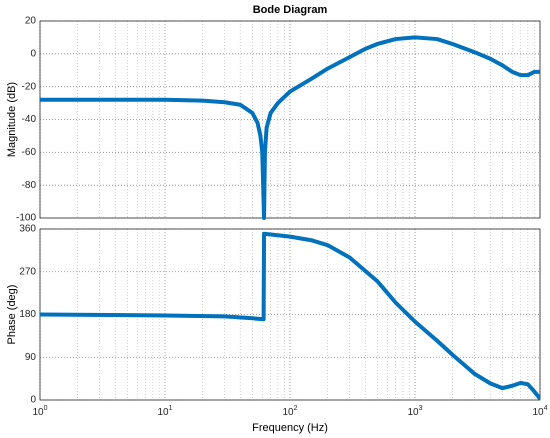 The image size is (550, 438). I want to click on y-tick-label: 90, so click(31, 357).